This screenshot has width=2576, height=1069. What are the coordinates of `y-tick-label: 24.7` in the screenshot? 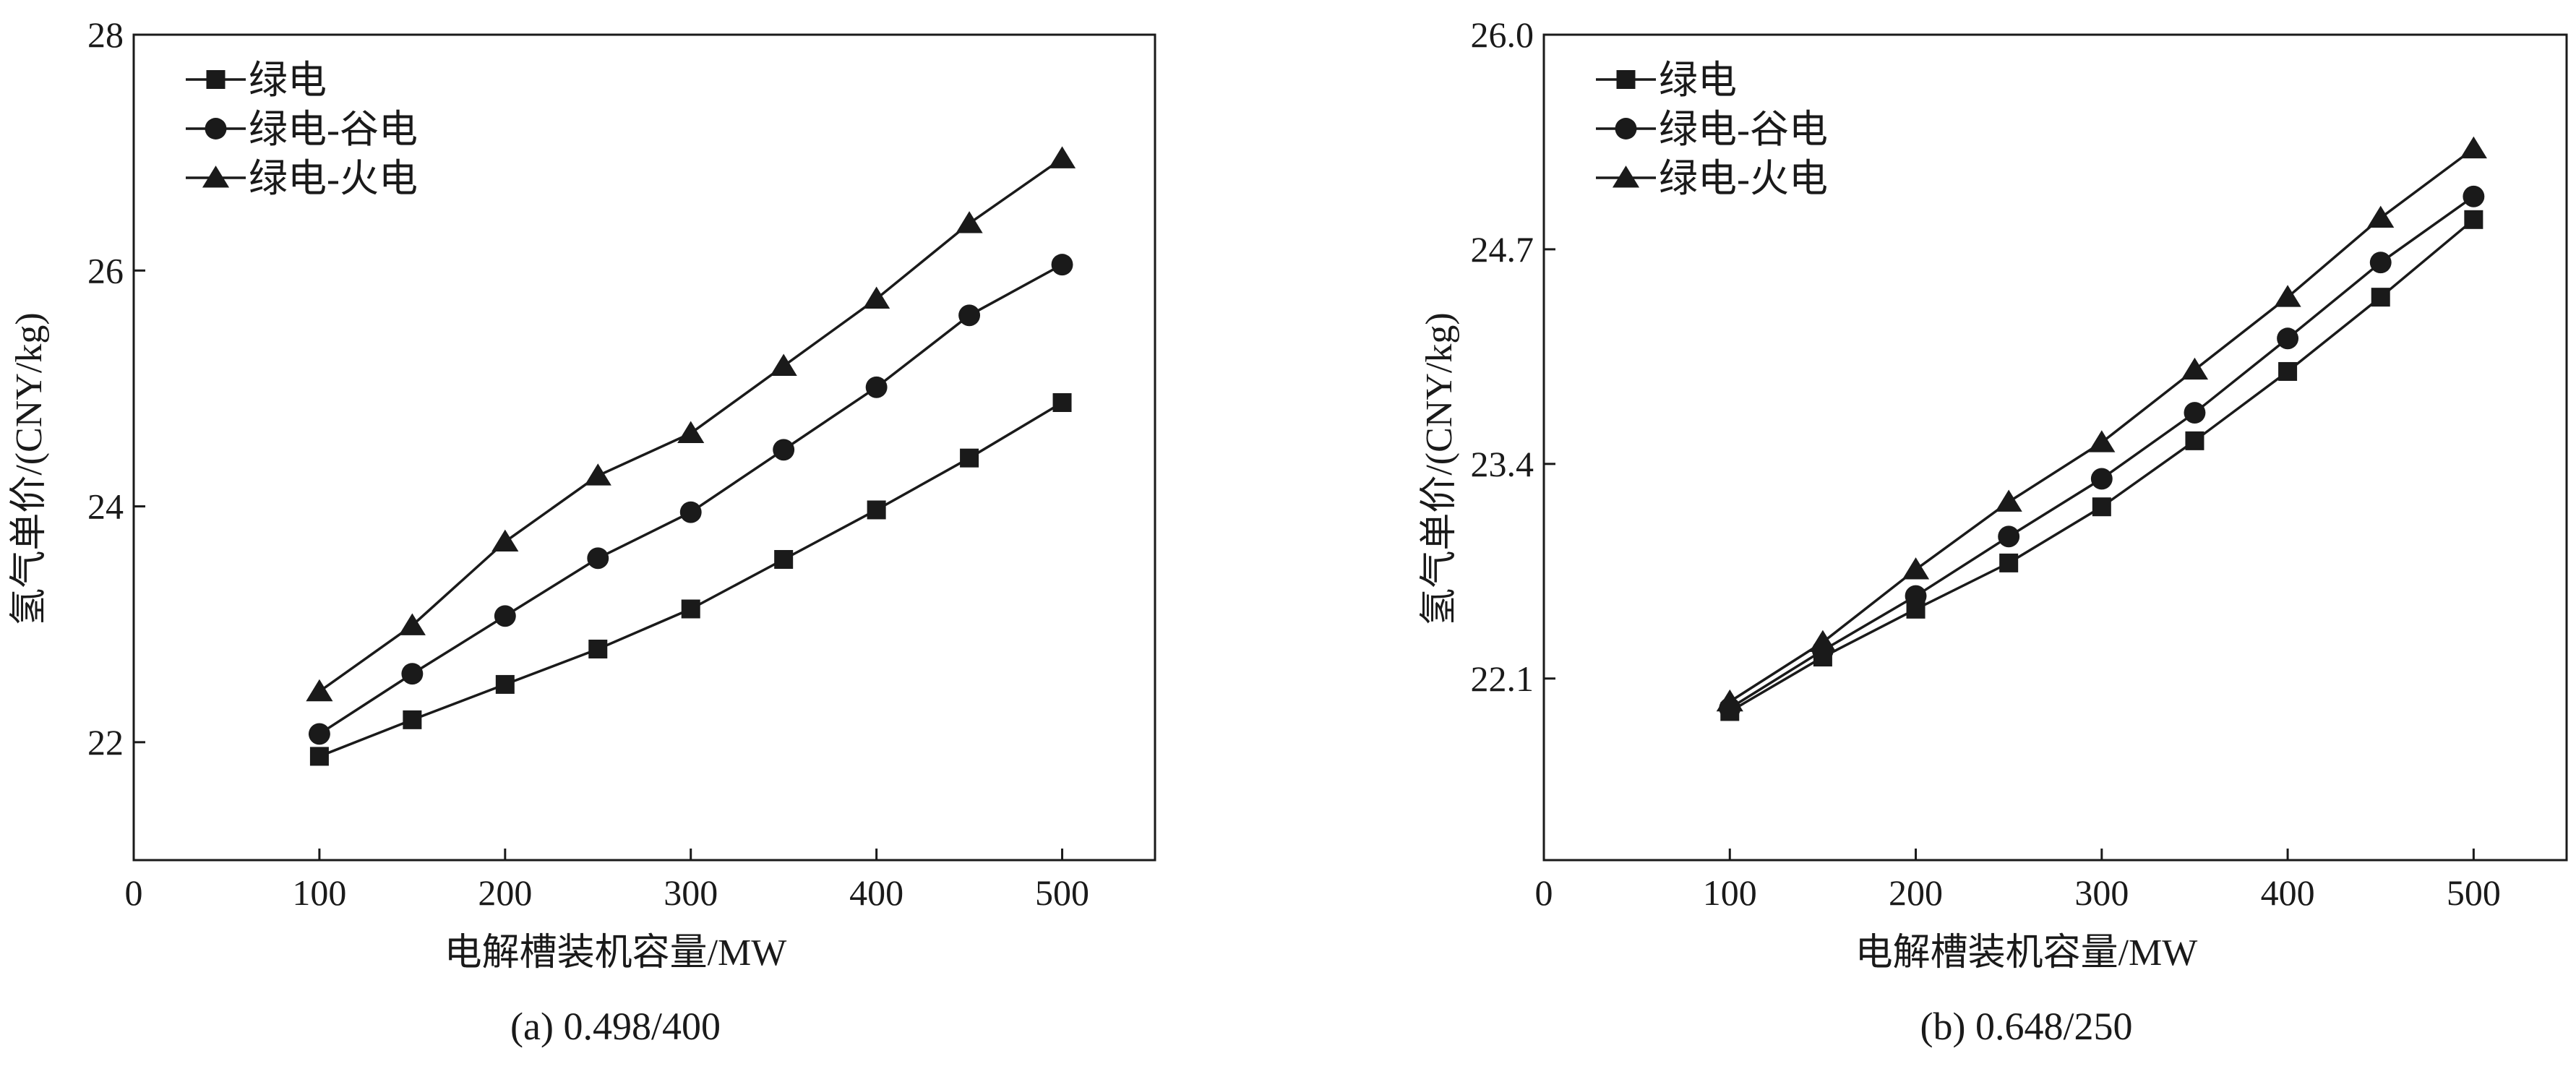 It's located at (1502, 249).